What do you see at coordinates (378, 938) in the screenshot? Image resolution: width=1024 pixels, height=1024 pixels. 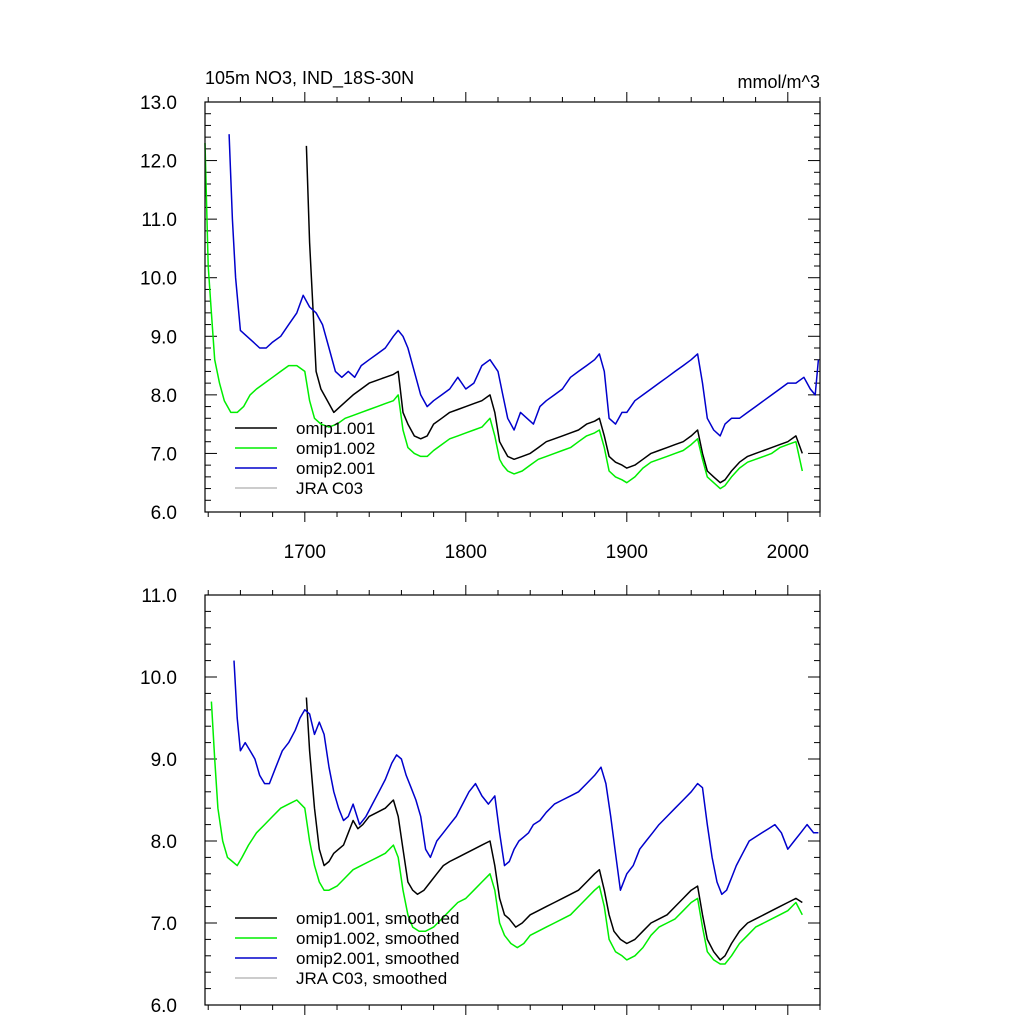 I see `bottom-legend-label: omip1.002, smoothed` at bounding box center [378, 938].